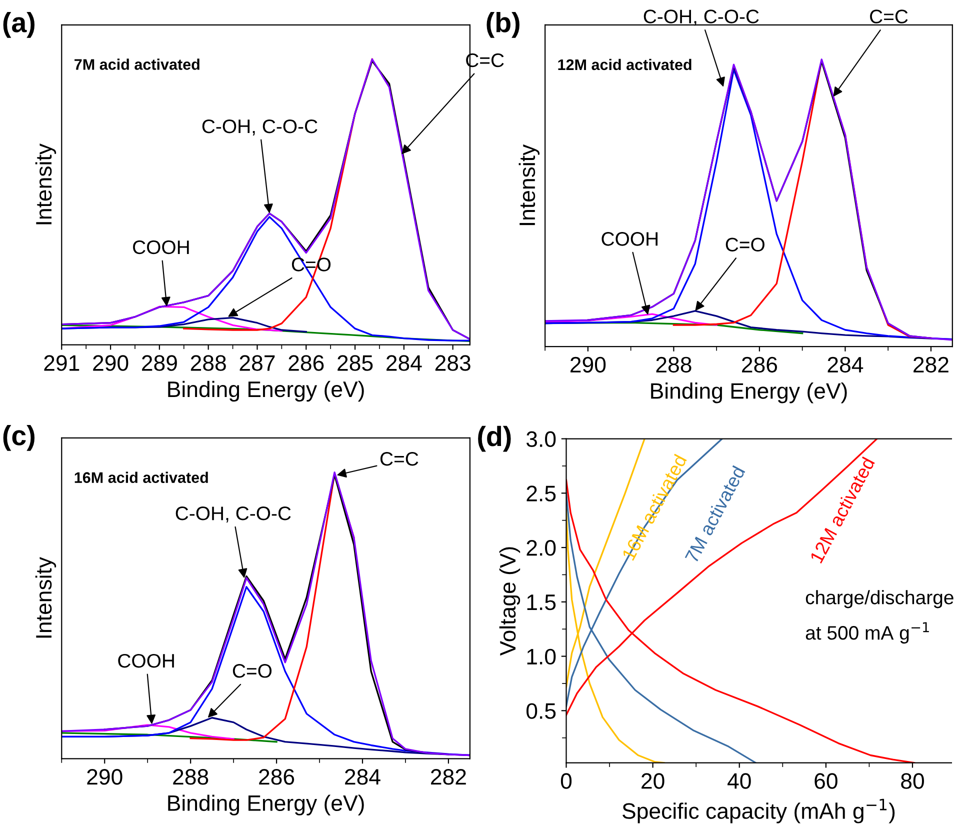  I want to click on y-tick-label: 3.0, so click(541, 439).